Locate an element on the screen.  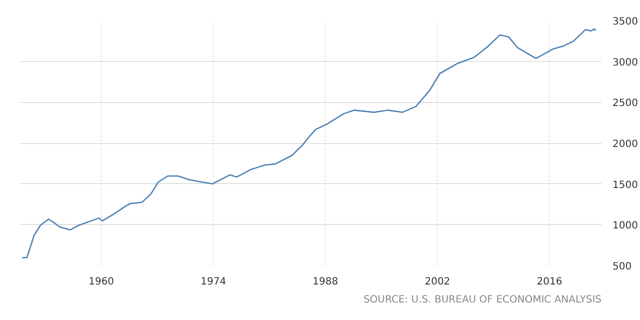
x-tick-label: 1988 is located at coordinates (325, 282).